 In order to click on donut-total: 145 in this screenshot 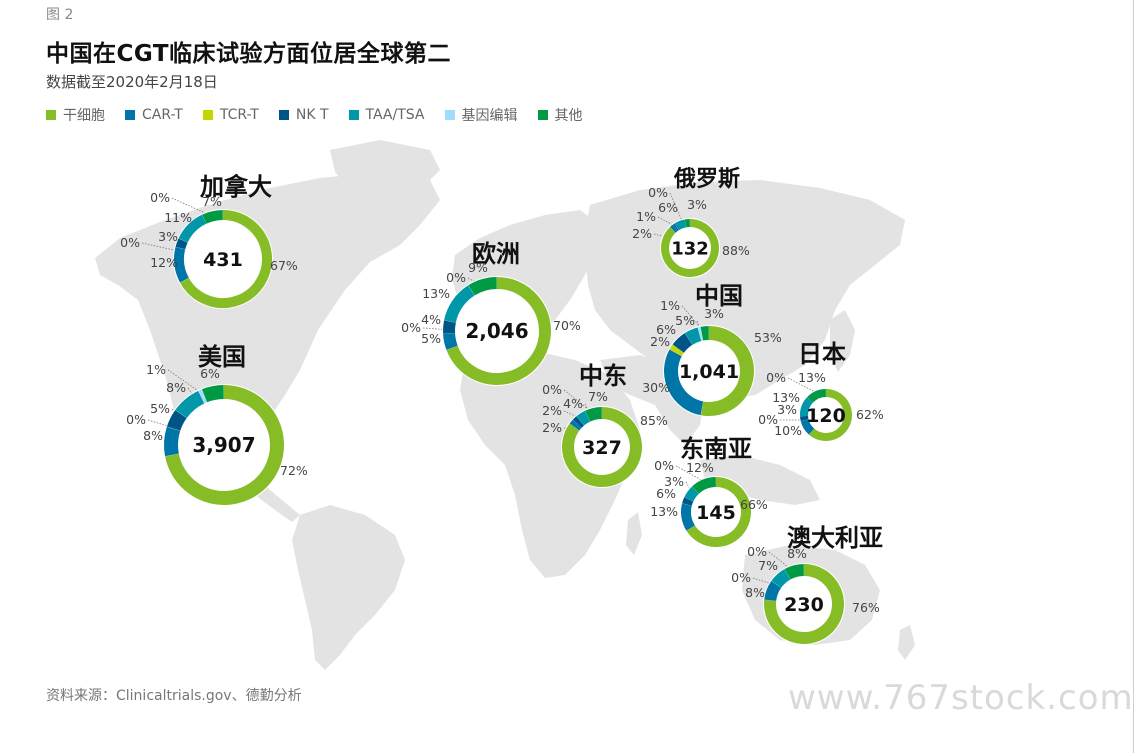, I will do `click(716, 513)`.